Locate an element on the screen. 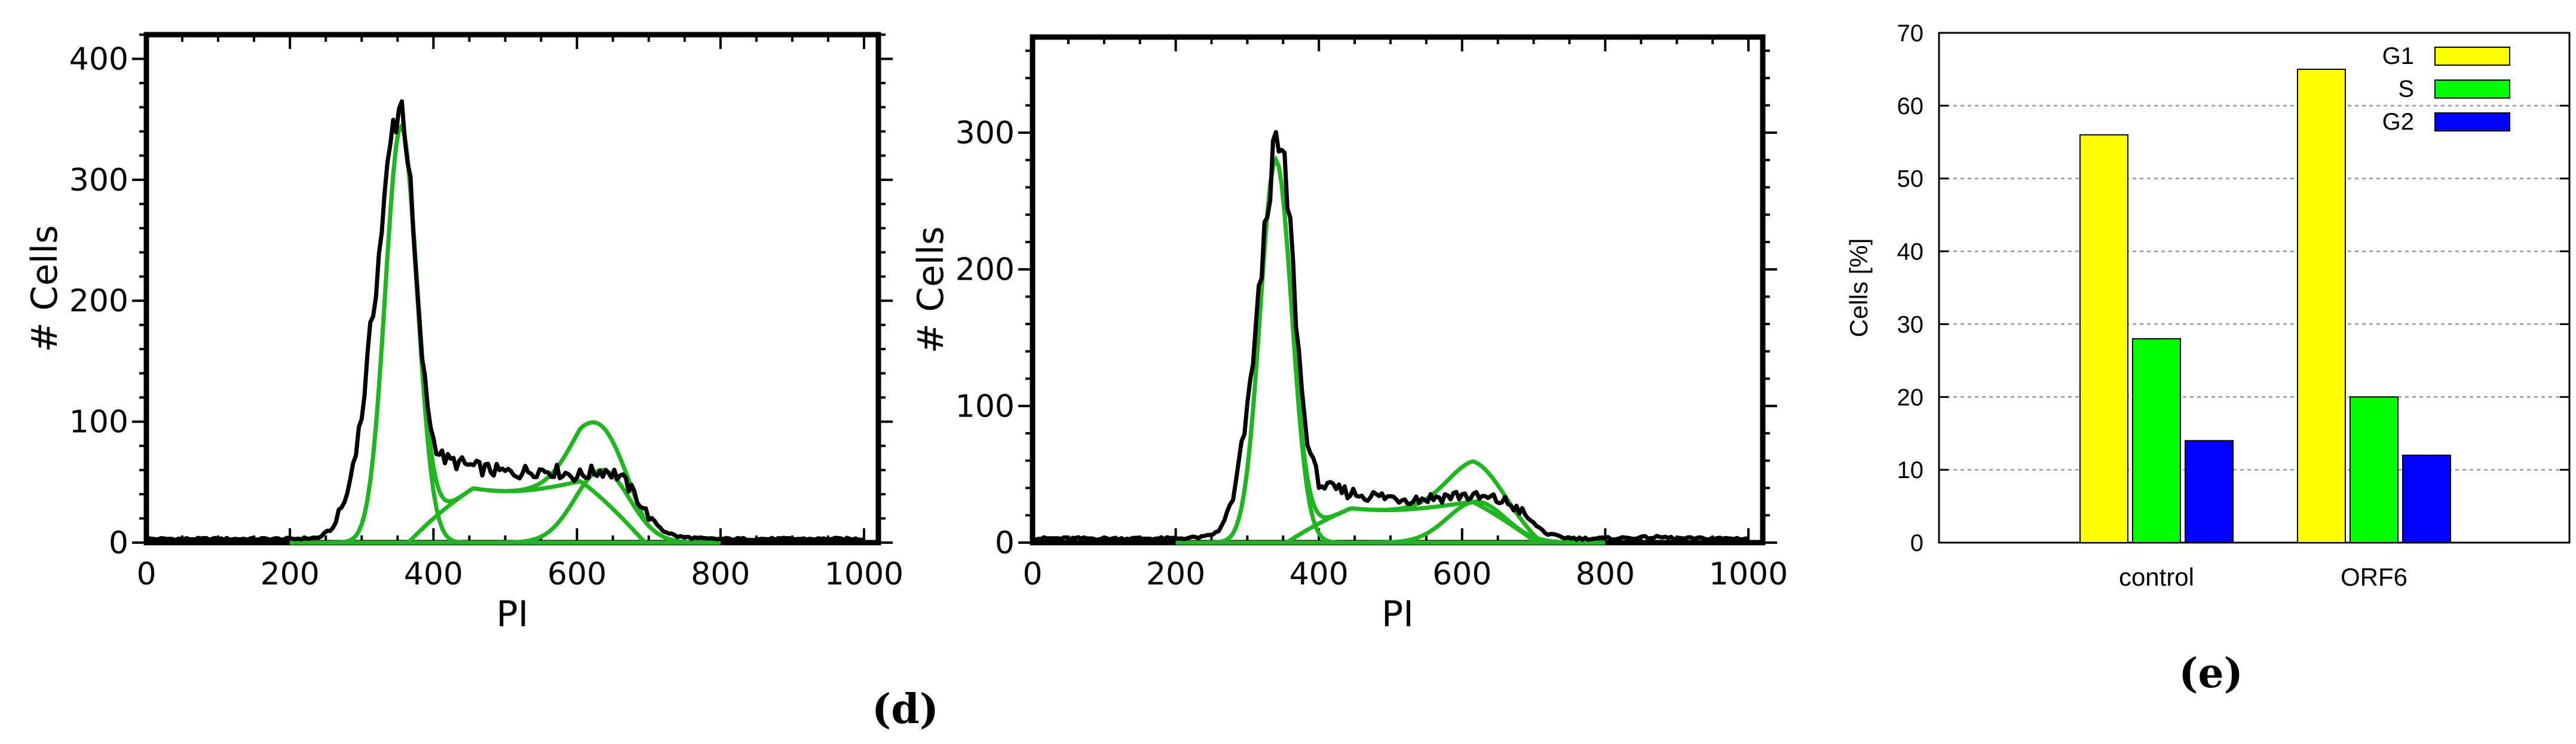 Image resolution: width=2576 pixels, height=744 pixels. bar-g2-control is located at coordinates (2209, 492).